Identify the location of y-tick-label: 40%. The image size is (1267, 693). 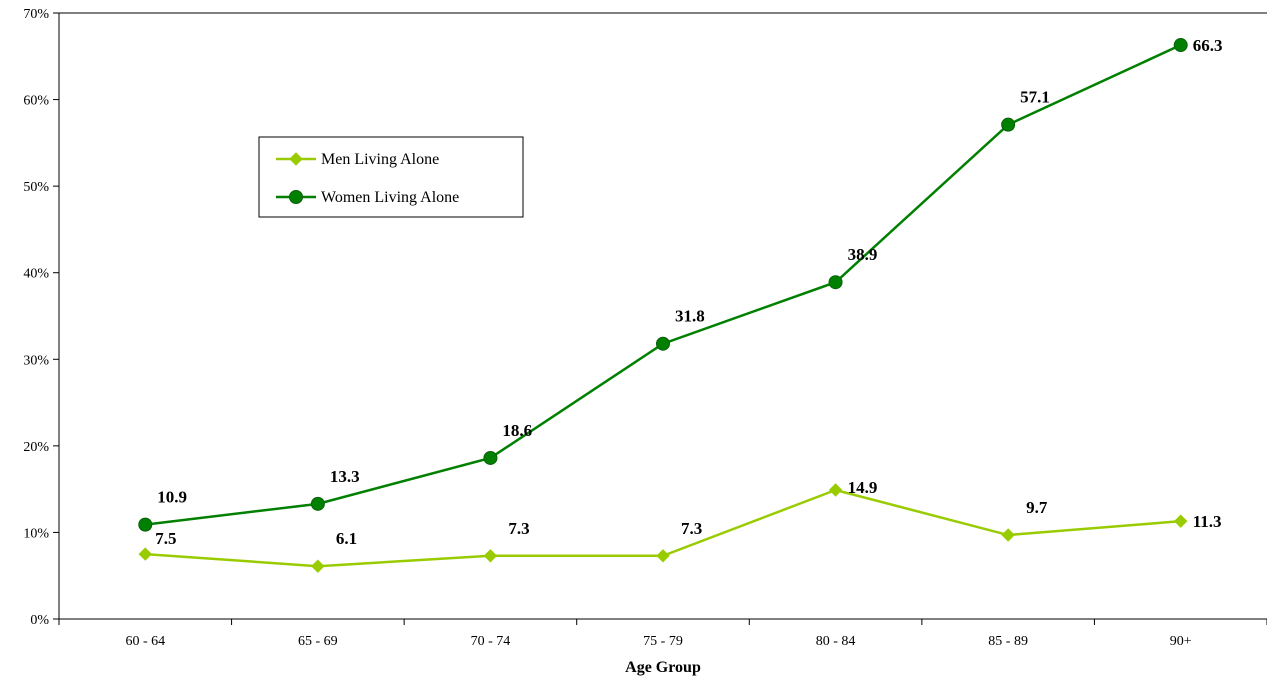
(36, 274).